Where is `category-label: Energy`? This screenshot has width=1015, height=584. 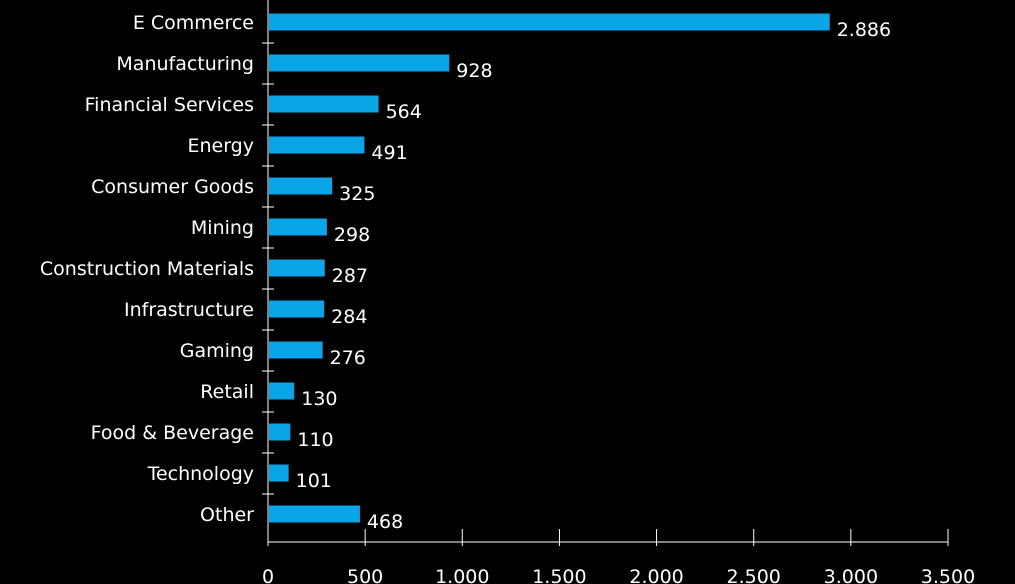
category-label: Energy is located at coordinates (220, 146).